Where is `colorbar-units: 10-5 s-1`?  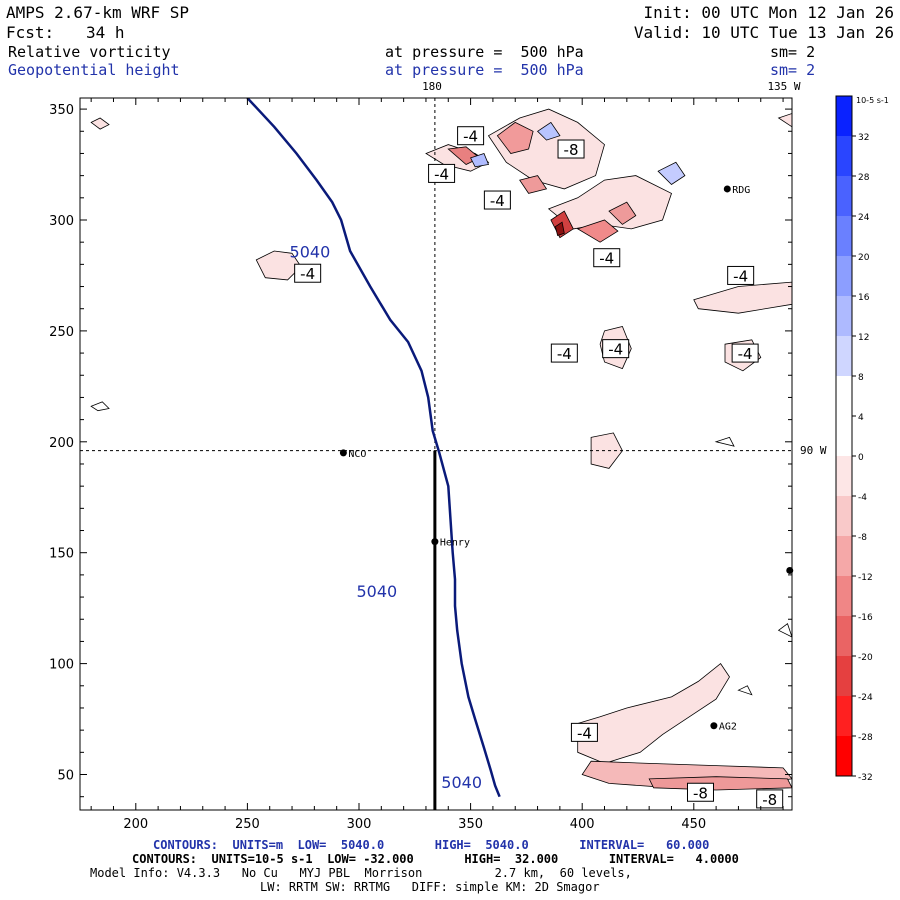 colorbar-units: 10-5 s-1 is located at coordinates (872, 100).